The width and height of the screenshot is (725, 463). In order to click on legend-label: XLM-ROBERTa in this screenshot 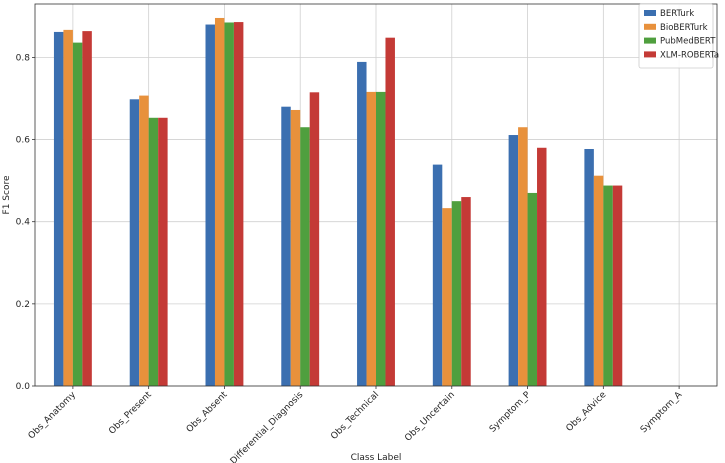, I will do `click(689, 55)`.